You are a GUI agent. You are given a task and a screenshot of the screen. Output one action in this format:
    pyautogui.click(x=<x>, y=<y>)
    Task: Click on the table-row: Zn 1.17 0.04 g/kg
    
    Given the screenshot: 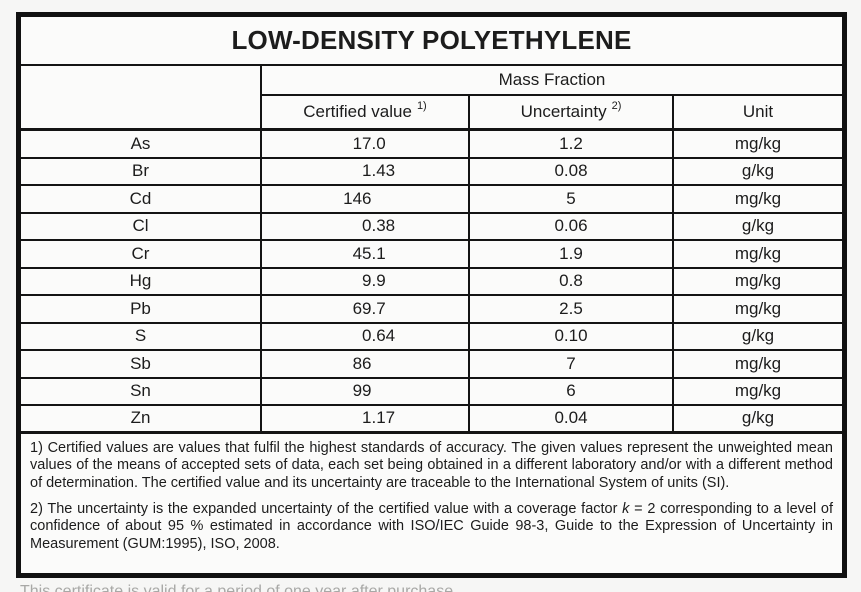 What is the action you would take?
    pyautogui.click(x=431, y=420)
    